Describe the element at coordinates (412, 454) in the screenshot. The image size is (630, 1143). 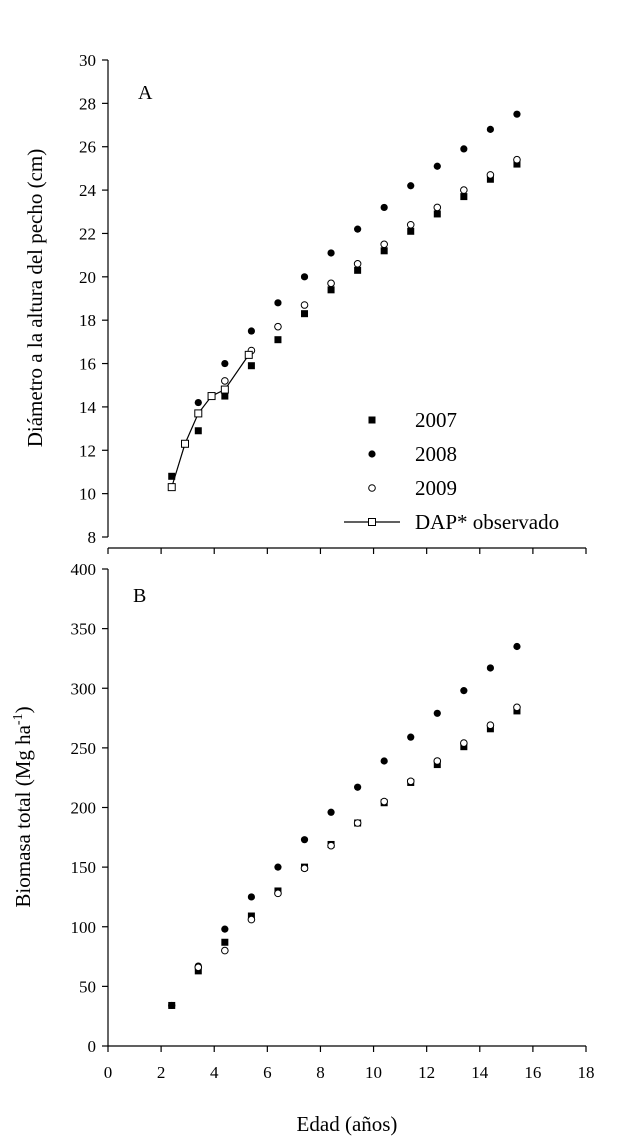
I see `legend-item-2008: 2008` at that location.